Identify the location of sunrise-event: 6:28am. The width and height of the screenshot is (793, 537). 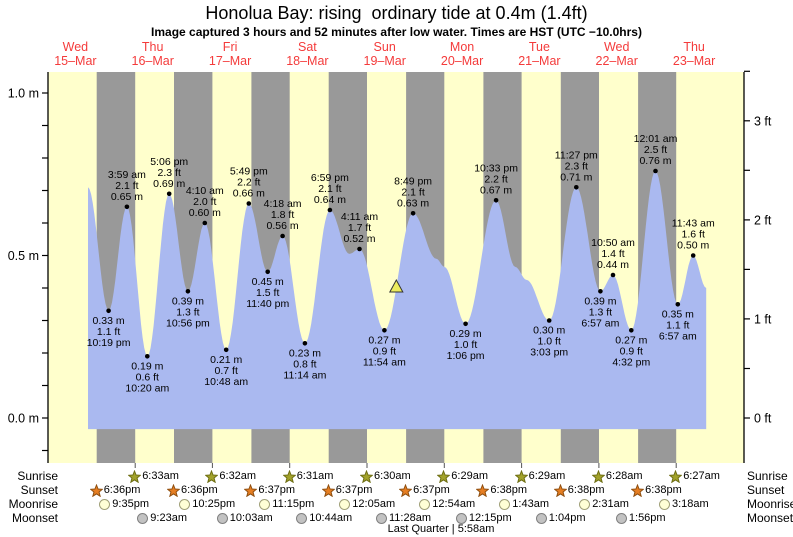
(617, 476).